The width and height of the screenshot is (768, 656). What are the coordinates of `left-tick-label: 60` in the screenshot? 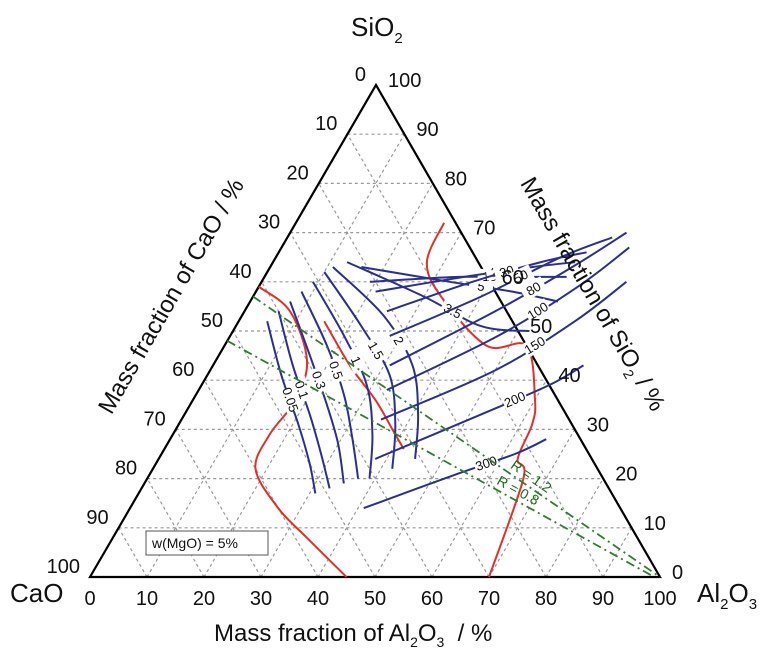 It's located at (183, 370).